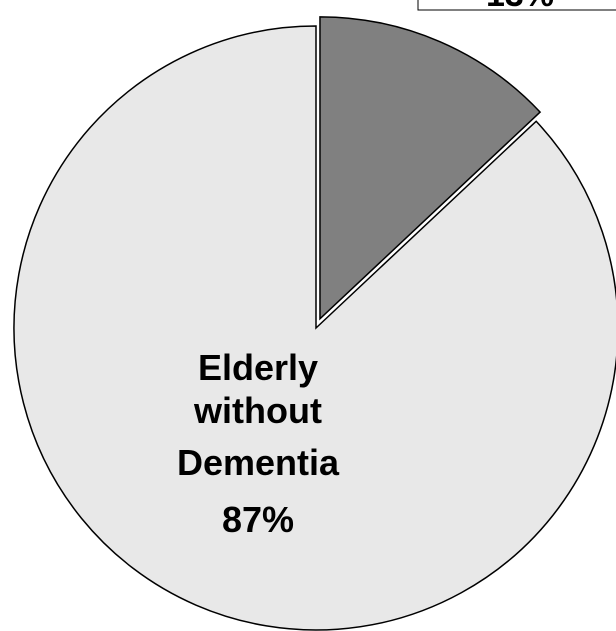 The height and width of the screenshot is (631, 616). I want to click on slice-label-small-value: 13%, so click(520, 7).